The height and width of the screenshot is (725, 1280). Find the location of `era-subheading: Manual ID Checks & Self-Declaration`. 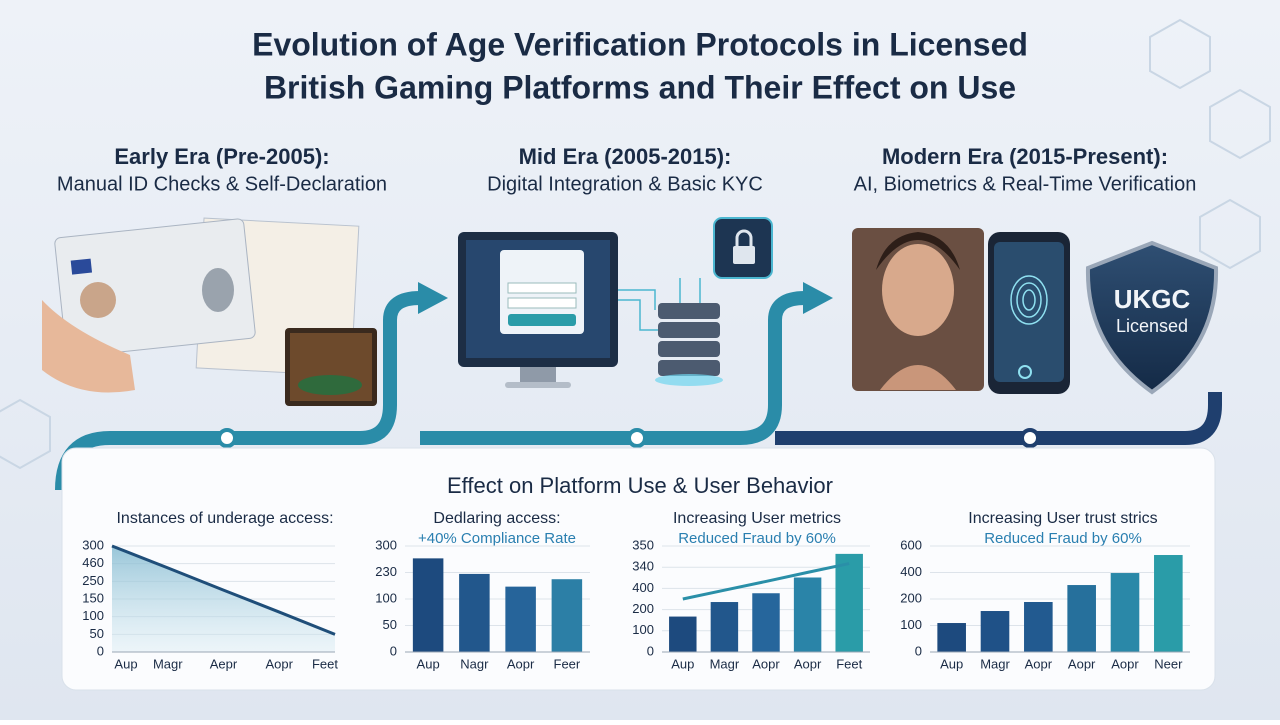

era-subheading: Manual ID Checks & Self-Declaration is located at coordinates (222, 184).